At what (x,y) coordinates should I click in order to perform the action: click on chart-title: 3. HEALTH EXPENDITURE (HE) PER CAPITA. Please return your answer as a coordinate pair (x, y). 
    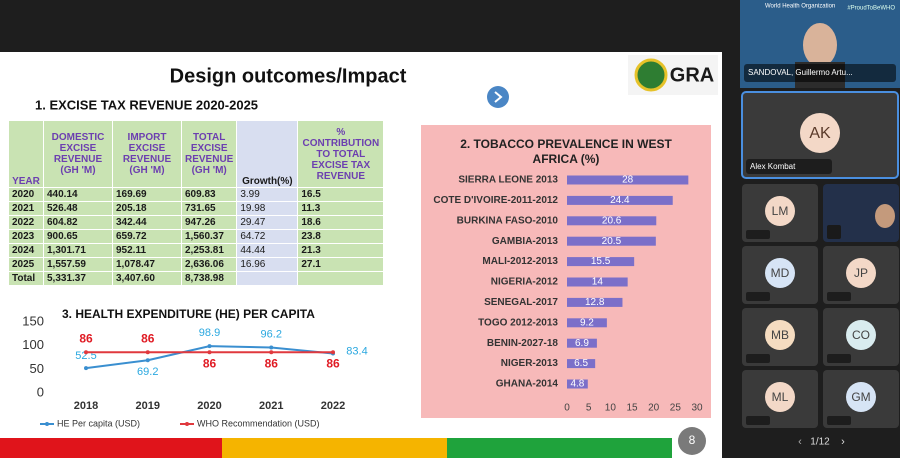
    Looking at the image, I should click on (188, 314).